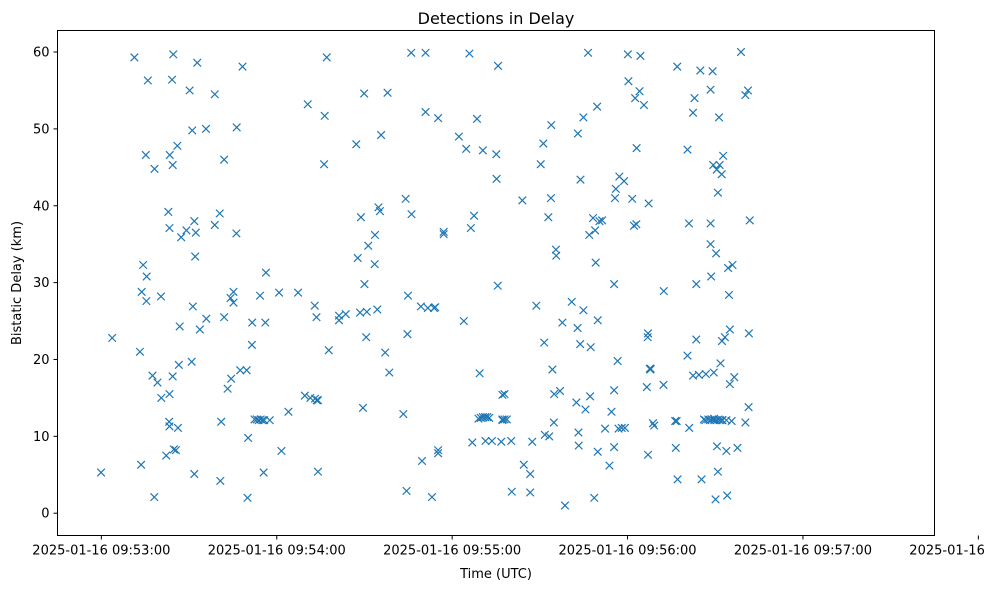  What do you see at coordinates (947, 551) in the screenshot?
I see `x-tick-label: 2025-01-16 09:58:00` at bounding box center [947, 551].